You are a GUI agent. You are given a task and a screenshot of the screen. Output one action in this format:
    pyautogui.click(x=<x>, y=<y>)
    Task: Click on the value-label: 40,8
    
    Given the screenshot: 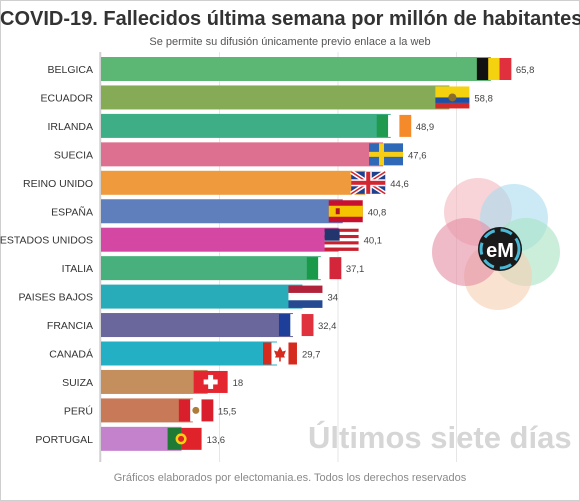 What is the action you would take?
    pyautogui.click(x=377, y=212)
    